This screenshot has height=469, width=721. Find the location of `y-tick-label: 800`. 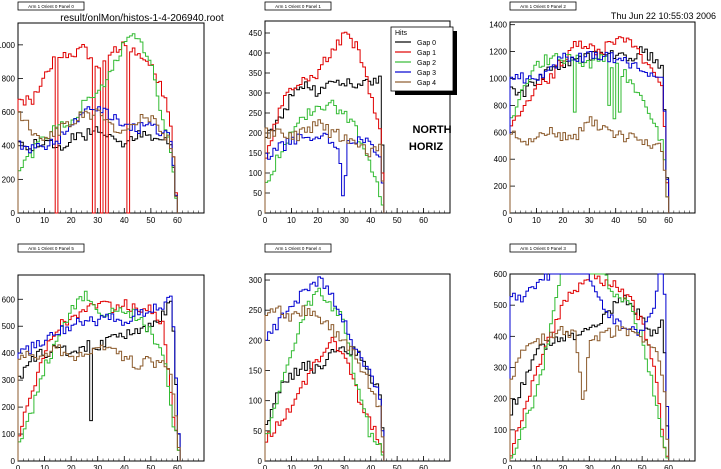

y-tick-label: 800 is located at coordinates (9, 78).